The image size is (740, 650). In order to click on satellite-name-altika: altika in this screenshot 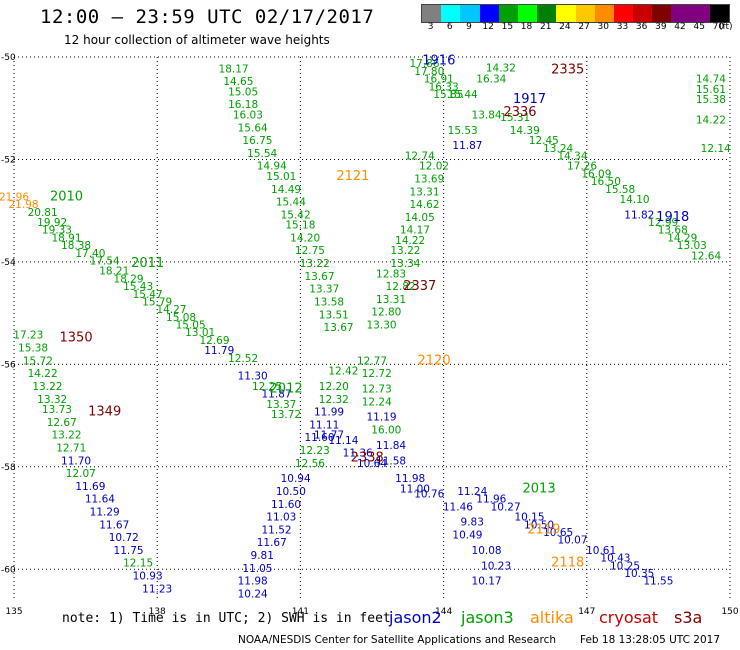, I will do `click(552, 617)`.